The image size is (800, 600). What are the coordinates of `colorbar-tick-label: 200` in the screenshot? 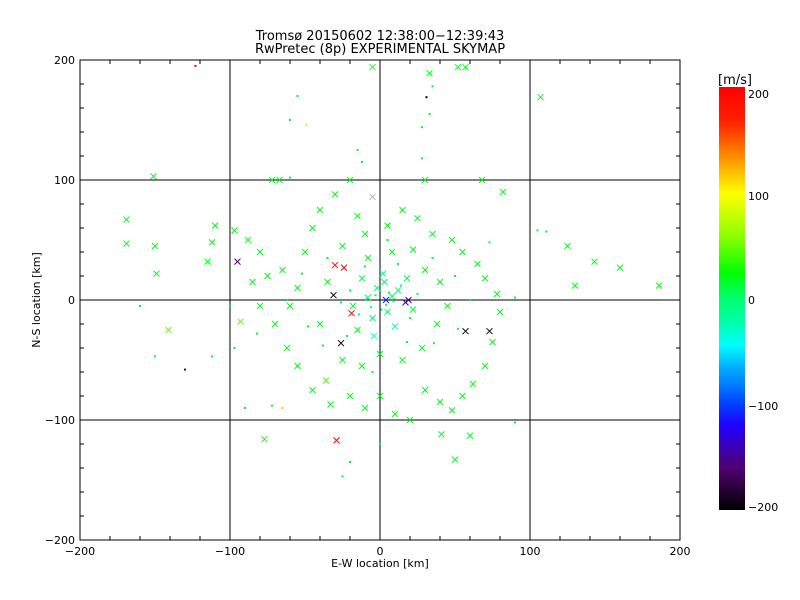 It's located at (758, 94).